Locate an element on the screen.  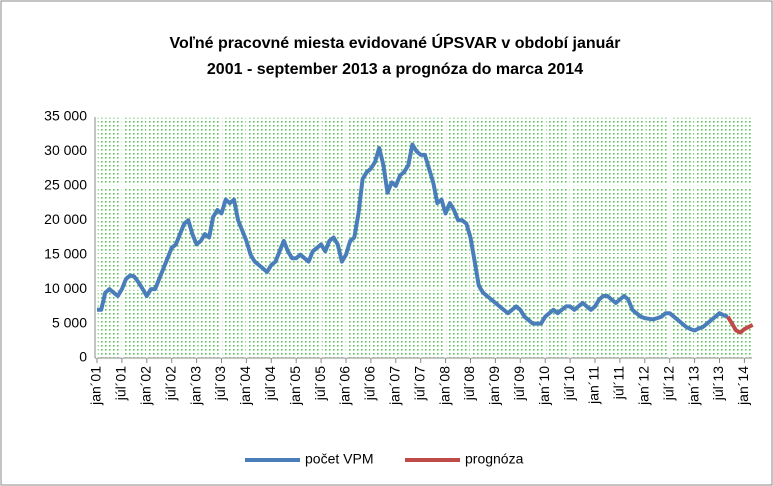
x-tick-label: jan´14 is located at coordinates (743, 386).